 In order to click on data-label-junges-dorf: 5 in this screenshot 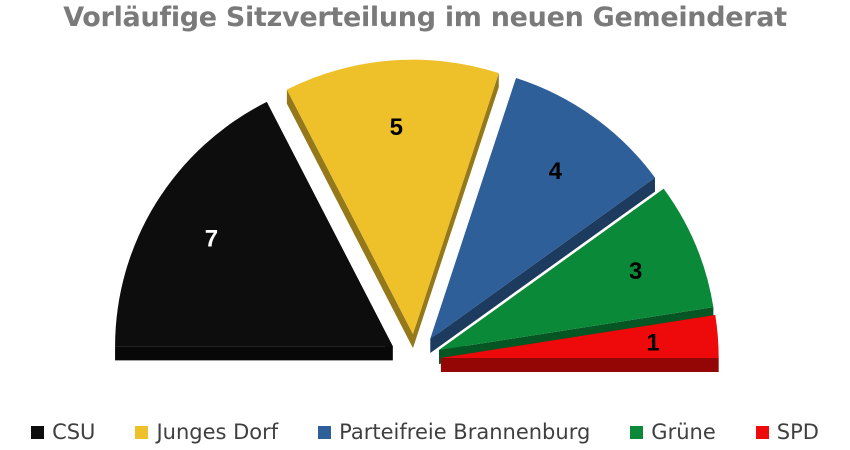, I will do `click(396, 127)`.